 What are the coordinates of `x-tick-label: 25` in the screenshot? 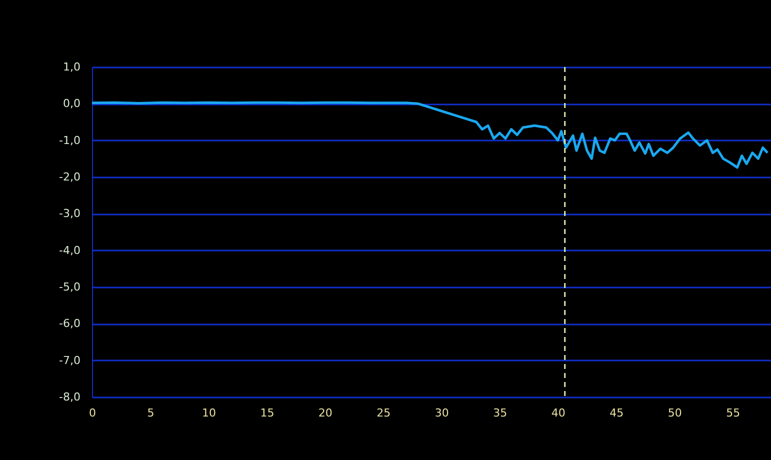 It's located at (383, 413).